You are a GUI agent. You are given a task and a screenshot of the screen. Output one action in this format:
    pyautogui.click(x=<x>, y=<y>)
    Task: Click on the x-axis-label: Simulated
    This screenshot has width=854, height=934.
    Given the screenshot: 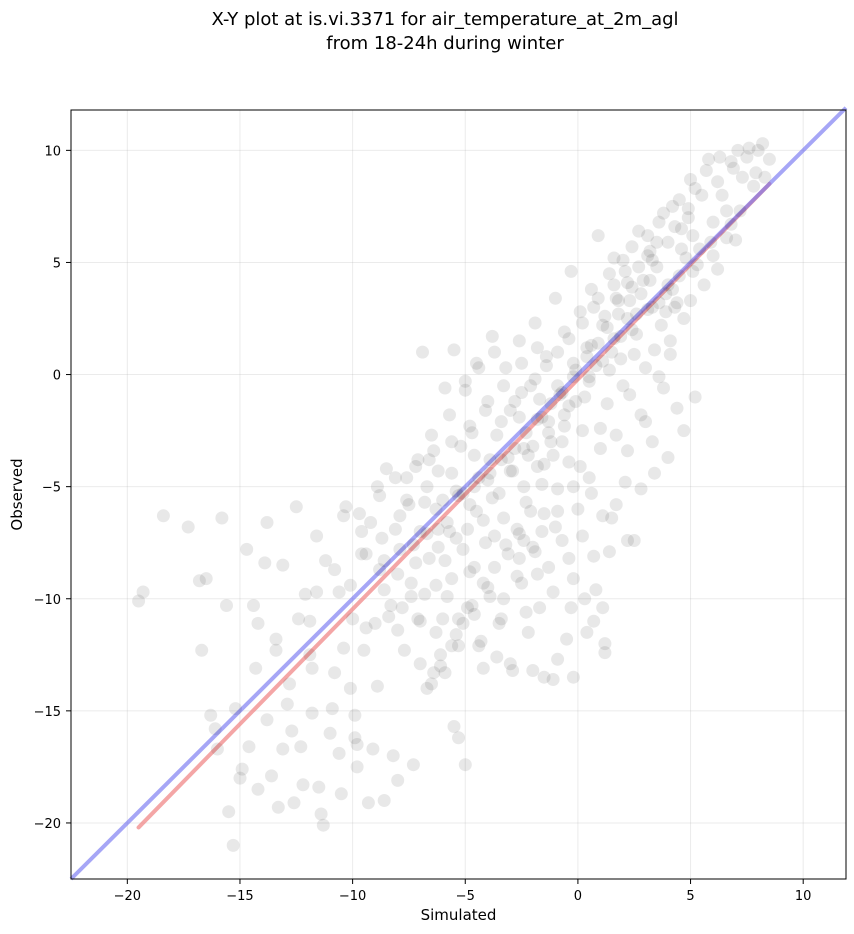 What is the action you would take?
    pyautogui.click(x=459, y=915)
    